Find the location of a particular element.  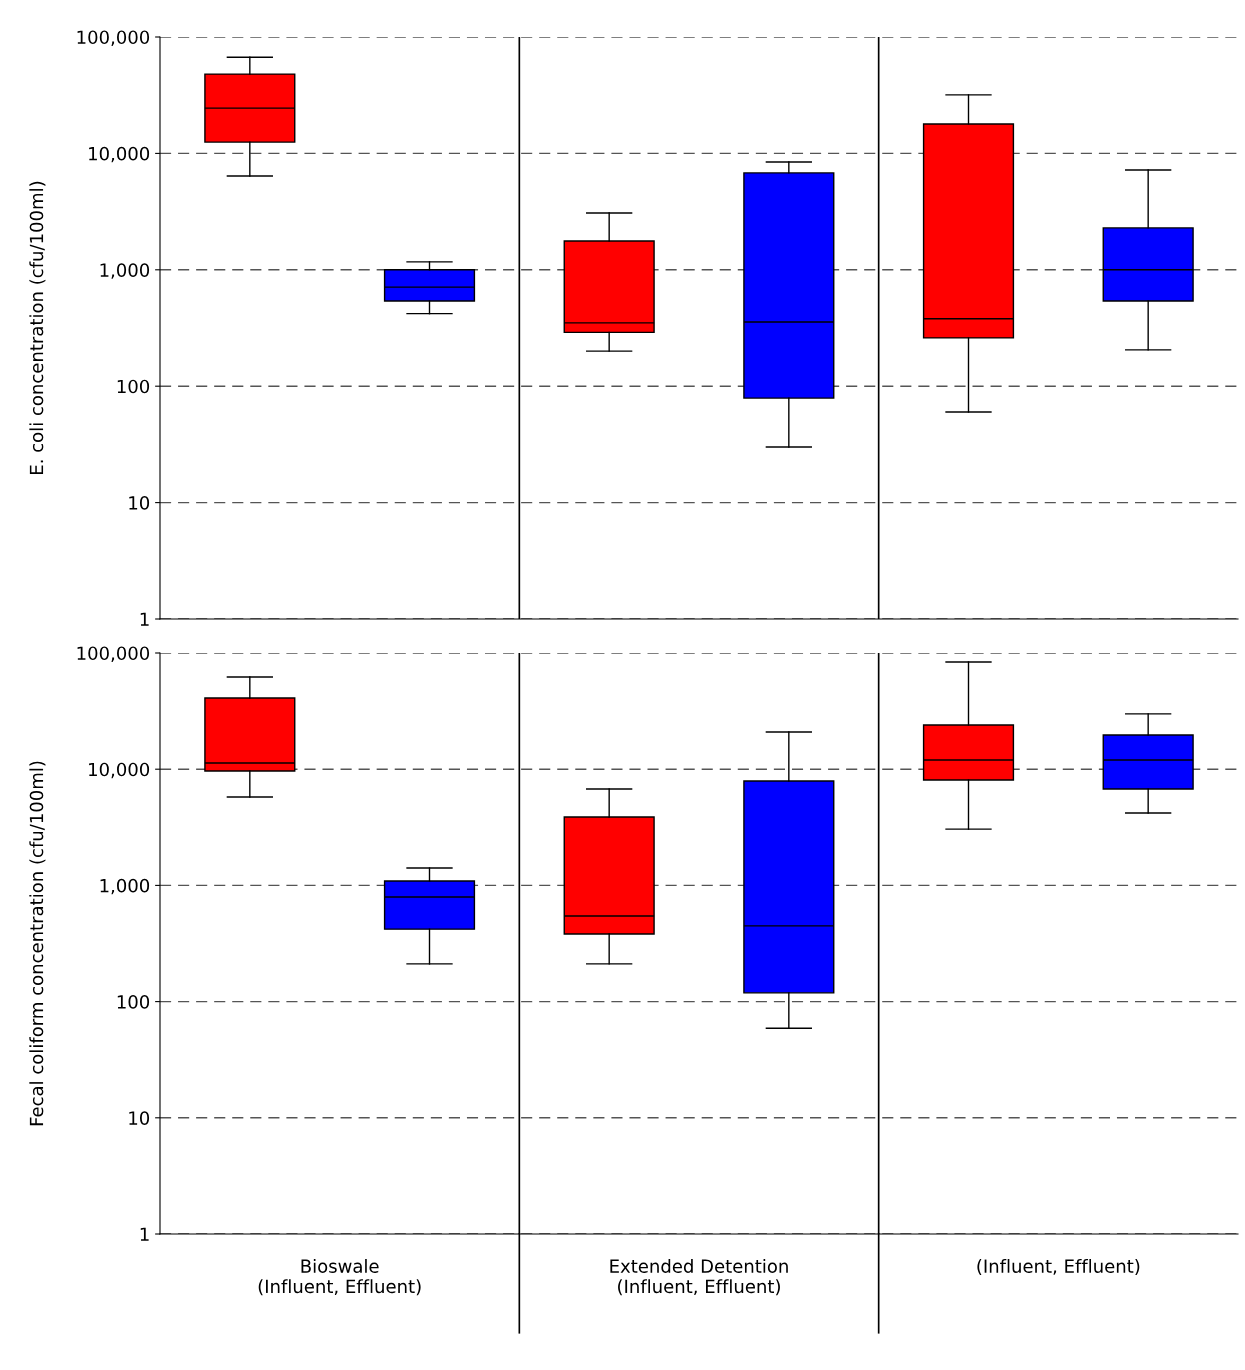

x-tick-label: Bioswale (Influent, Effluent) is located at coordinates (339, 1277).